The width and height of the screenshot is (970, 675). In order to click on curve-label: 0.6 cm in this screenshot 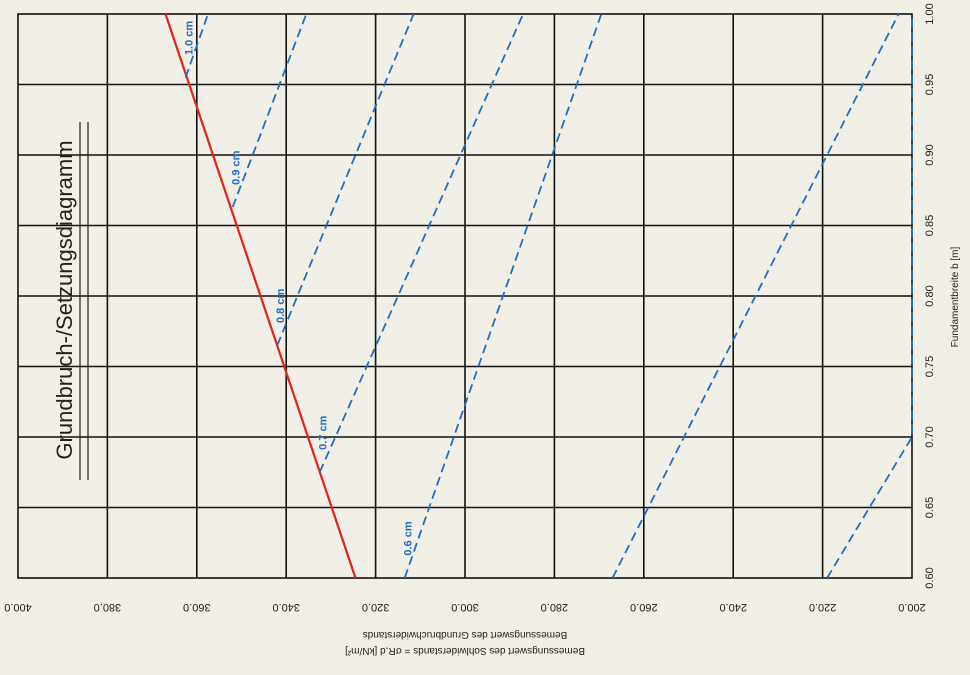, I will do `click(408, 538)`.